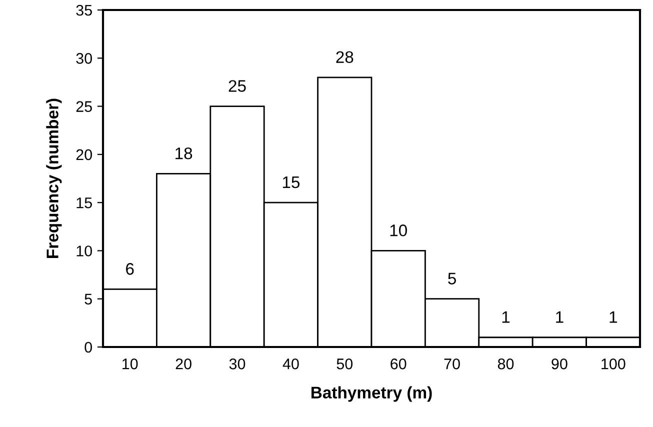 The height and width of the screenshot is (427, 653). What do you see at coordinates (130, 364) in the screenshot?
I see `x-tick-label: 10` at bounding box center [130, 364].